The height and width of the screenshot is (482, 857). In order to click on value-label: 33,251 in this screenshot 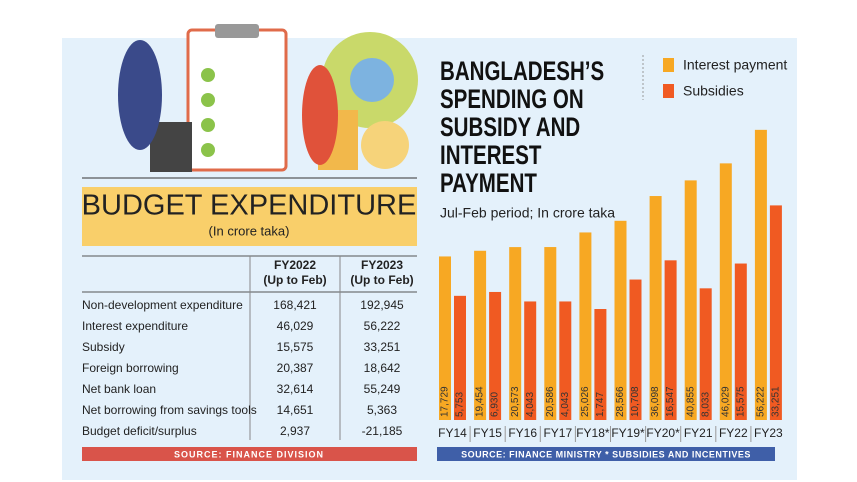, I will do `click(776, 401)`.